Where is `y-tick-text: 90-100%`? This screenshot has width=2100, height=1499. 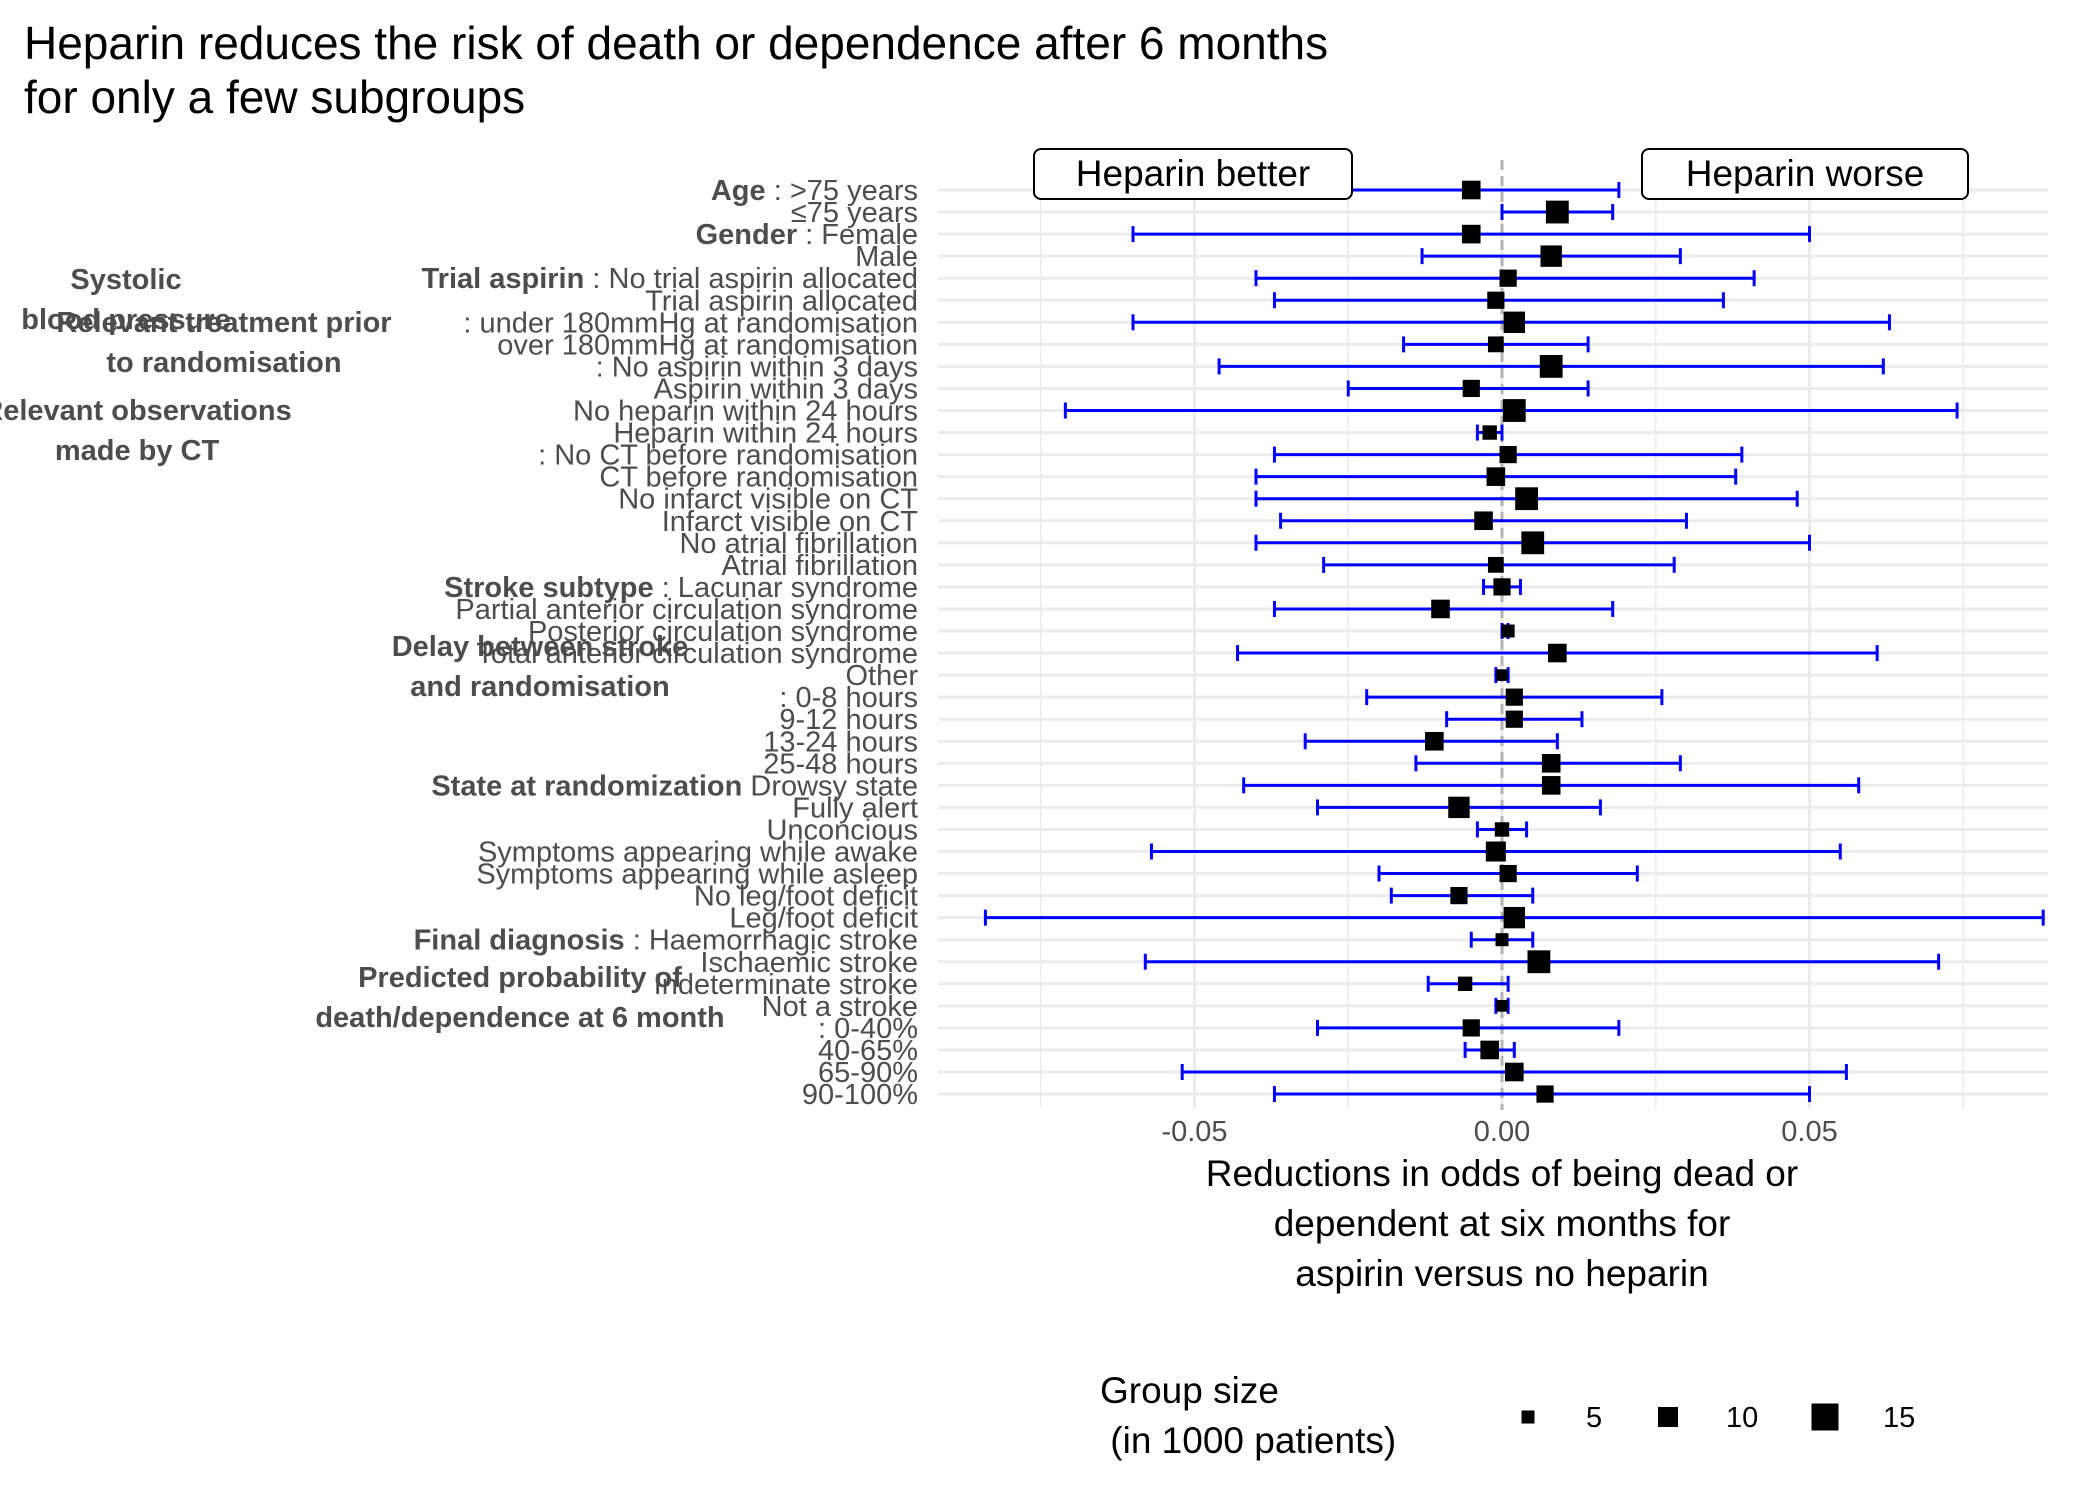 y-tick-text: 90-100% is located at coordinates (860, 1095).